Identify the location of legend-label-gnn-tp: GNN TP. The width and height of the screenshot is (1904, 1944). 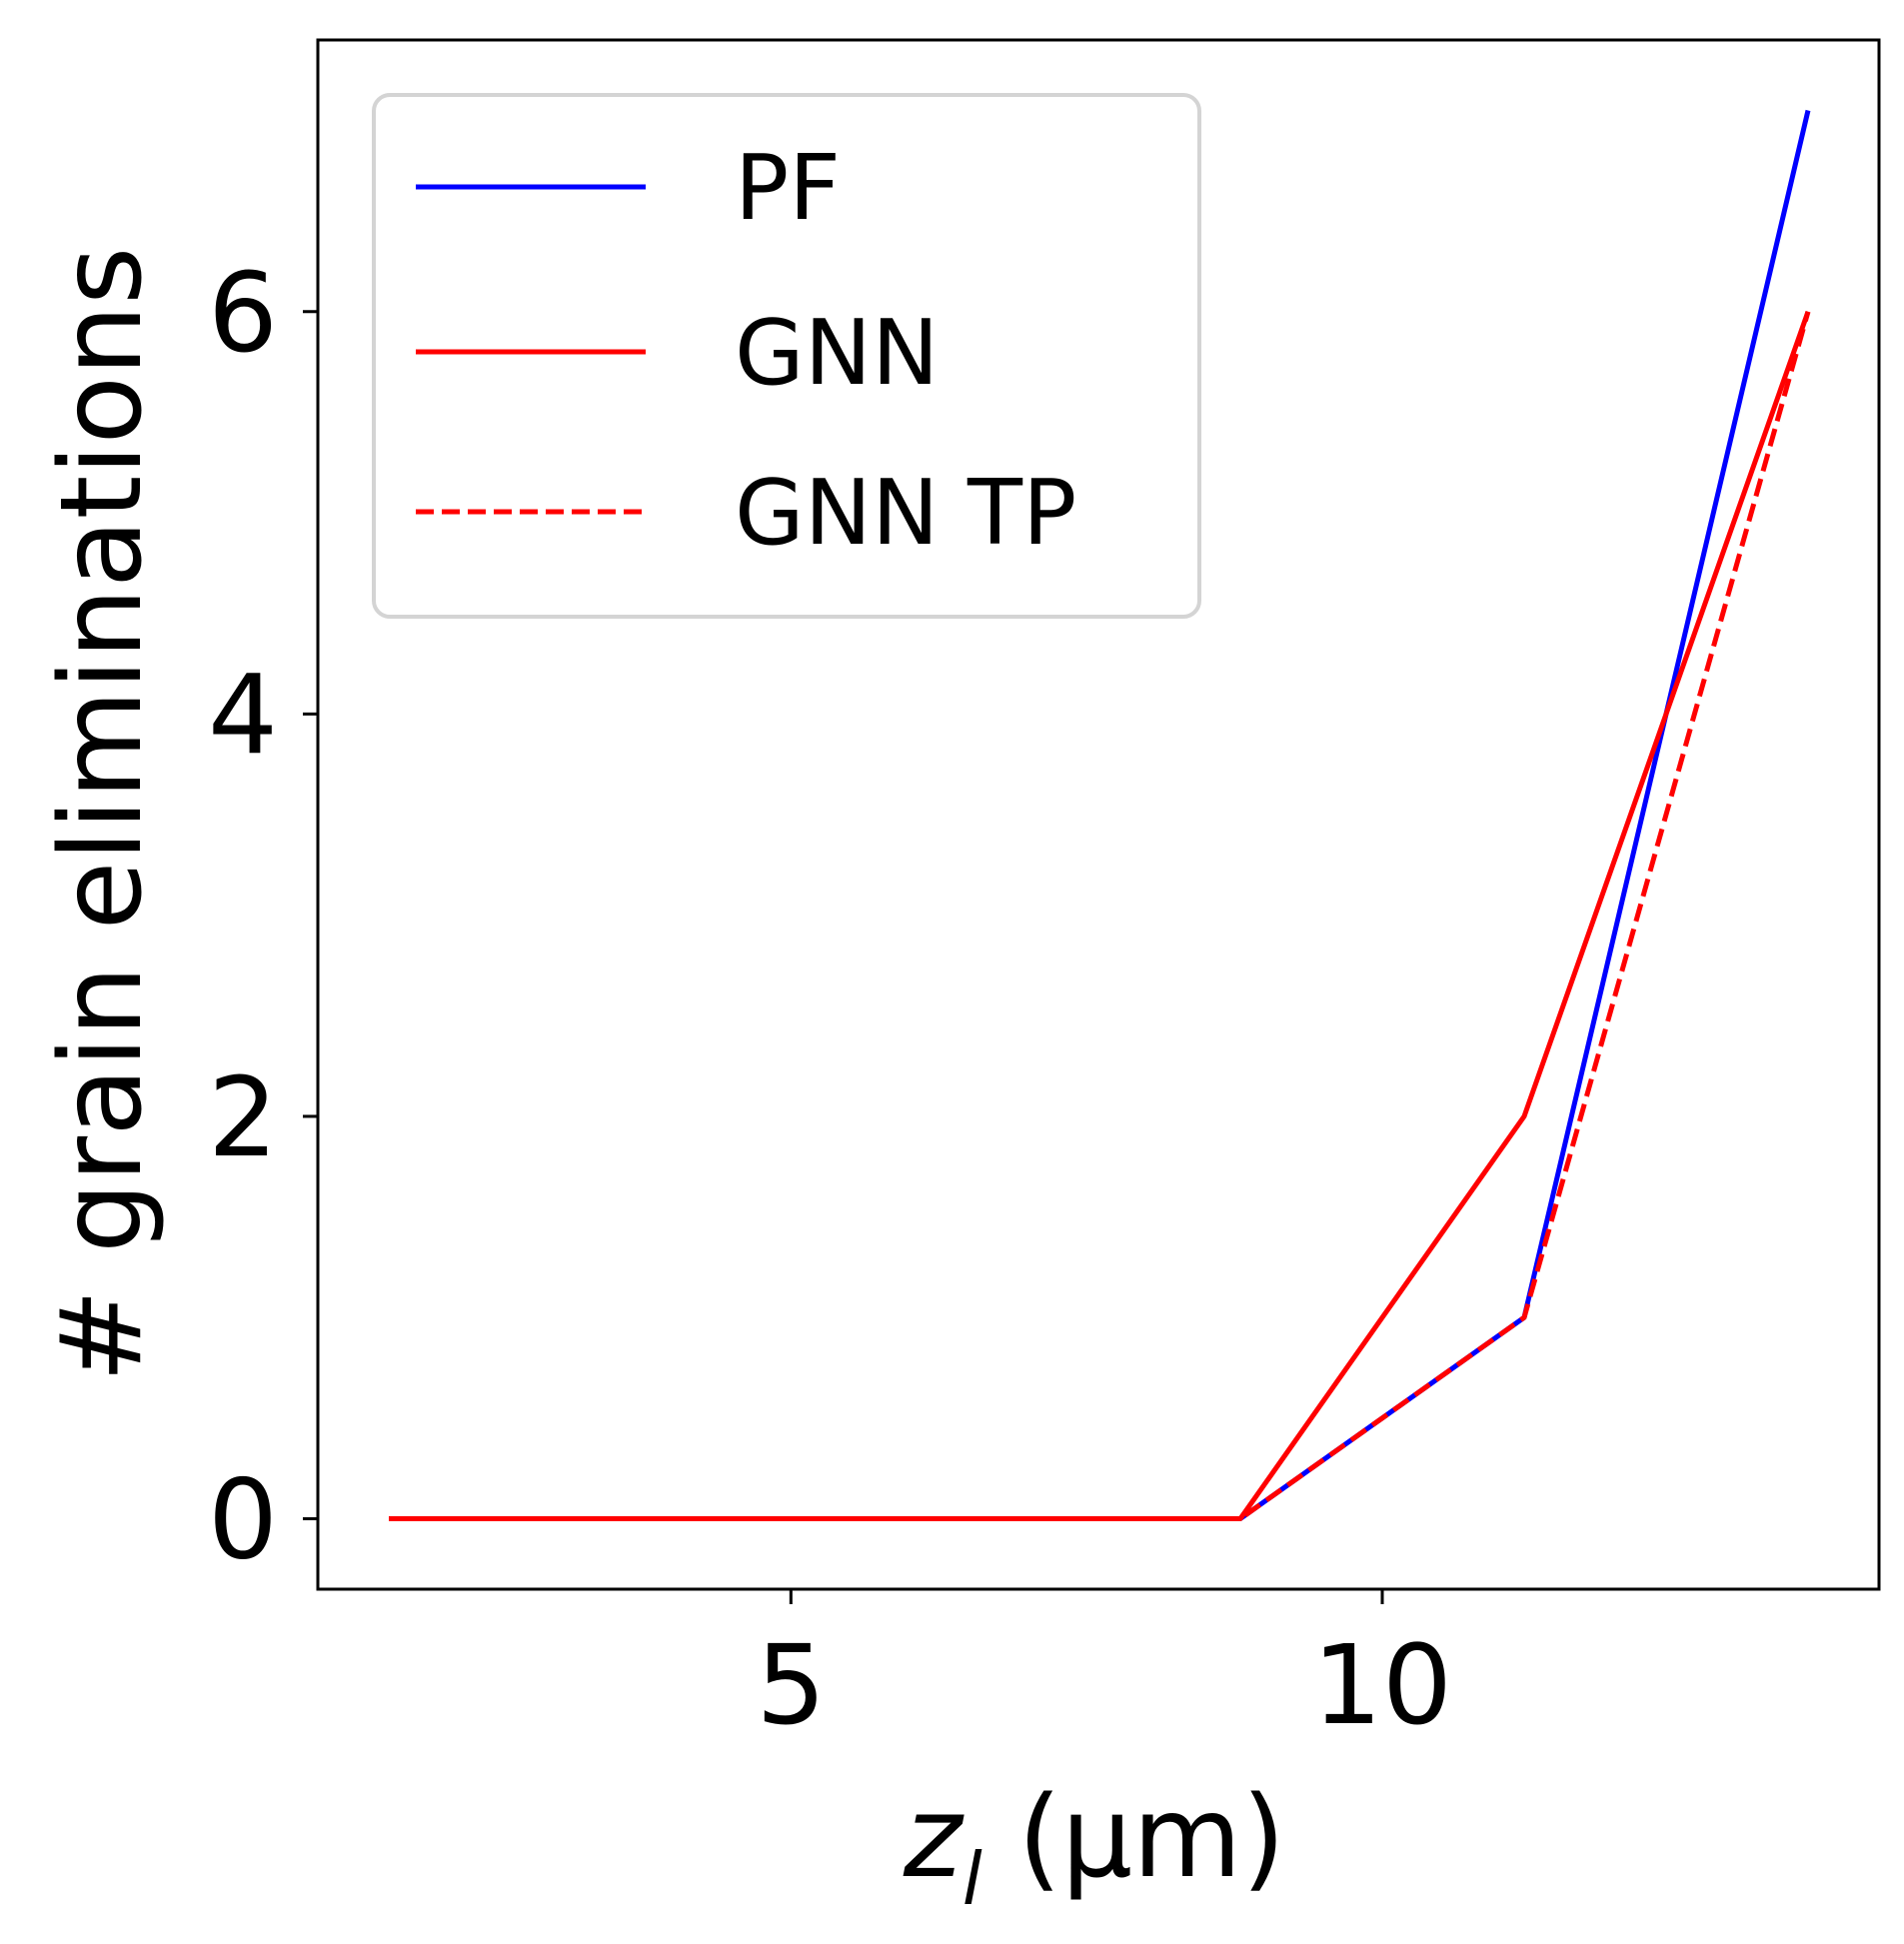
(905, 513).